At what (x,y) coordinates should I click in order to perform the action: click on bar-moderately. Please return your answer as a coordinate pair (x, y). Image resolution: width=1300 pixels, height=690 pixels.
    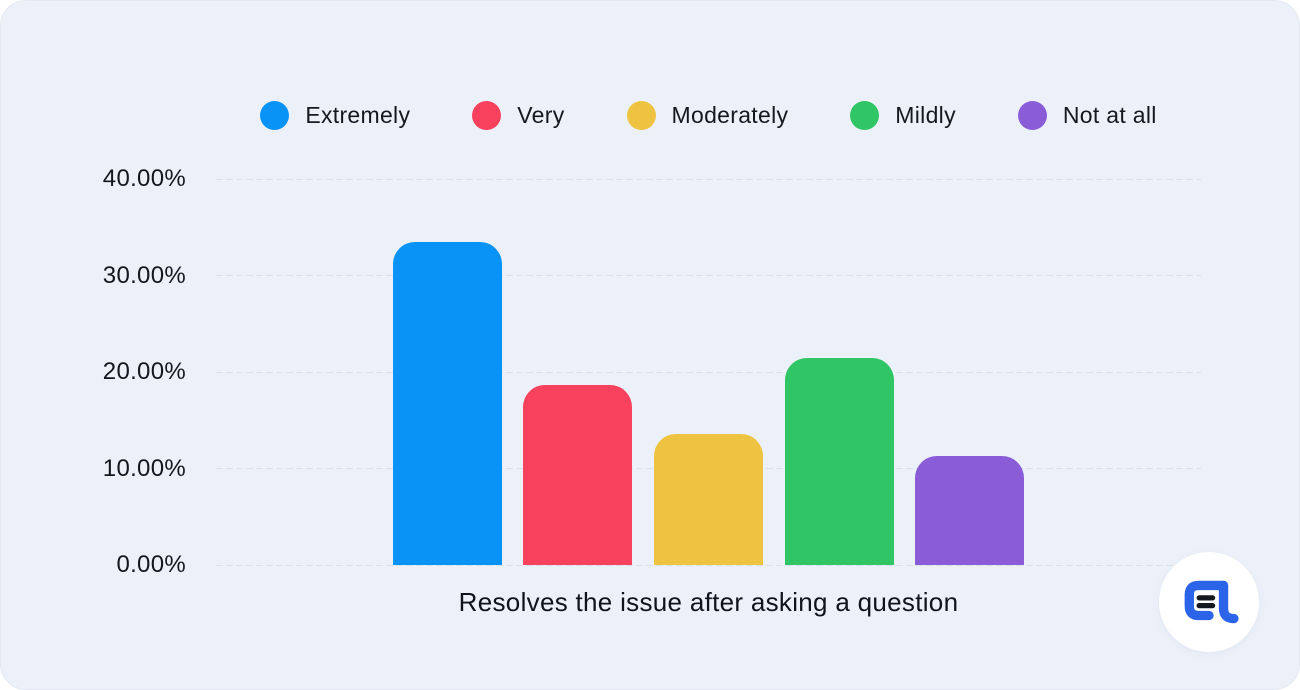
    Looking at the image, I should click on (708, 499).